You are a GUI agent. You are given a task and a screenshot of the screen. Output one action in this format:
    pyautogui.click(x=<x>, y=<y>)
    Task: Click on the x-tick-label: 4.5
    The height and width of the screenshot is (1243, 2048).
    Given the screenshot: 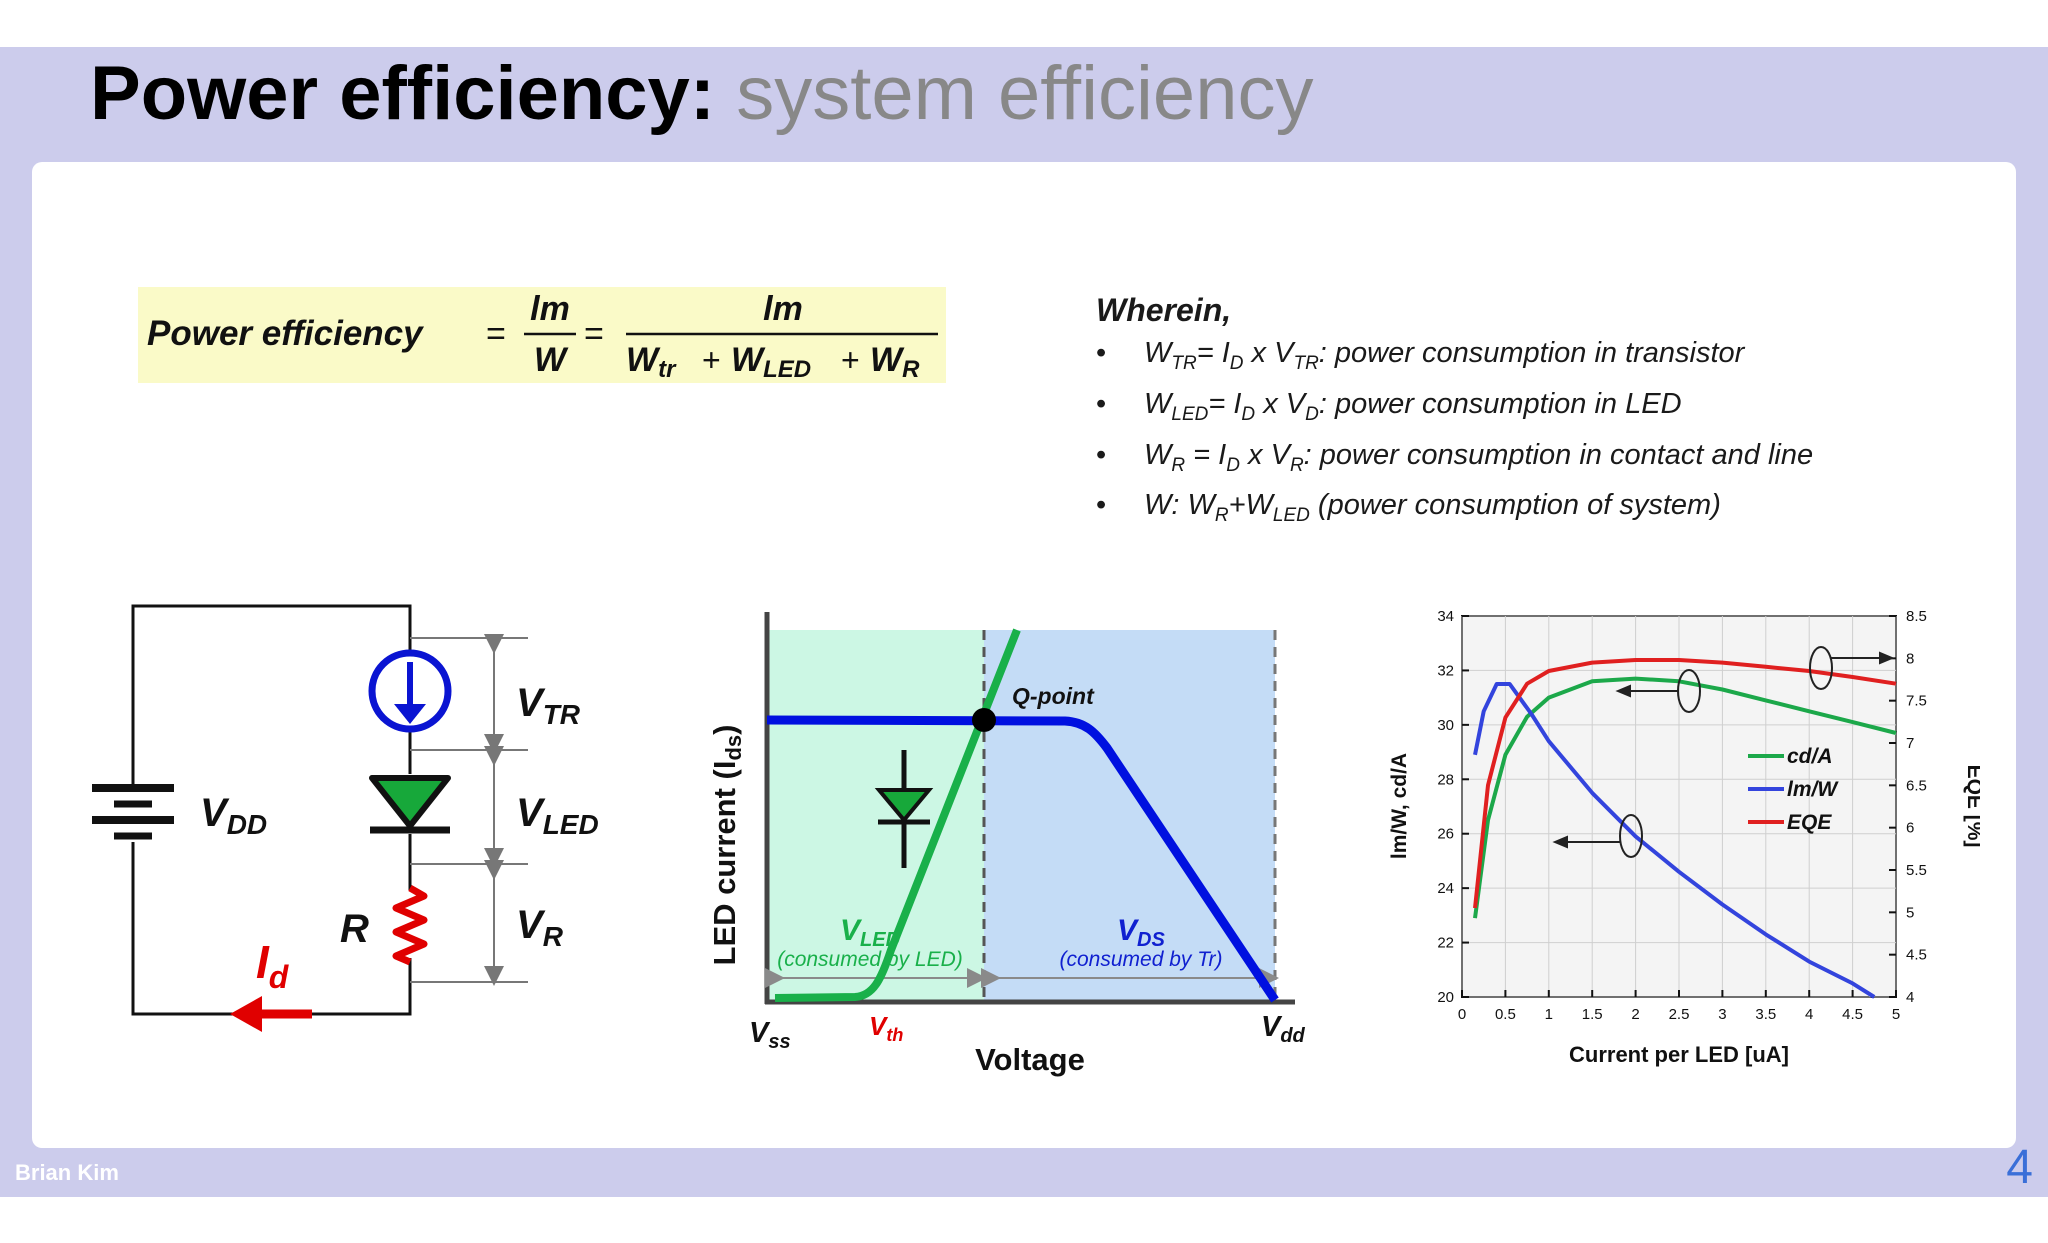 What is the action you would take?
    pyautogui.click(x=1852, y=1014)
    